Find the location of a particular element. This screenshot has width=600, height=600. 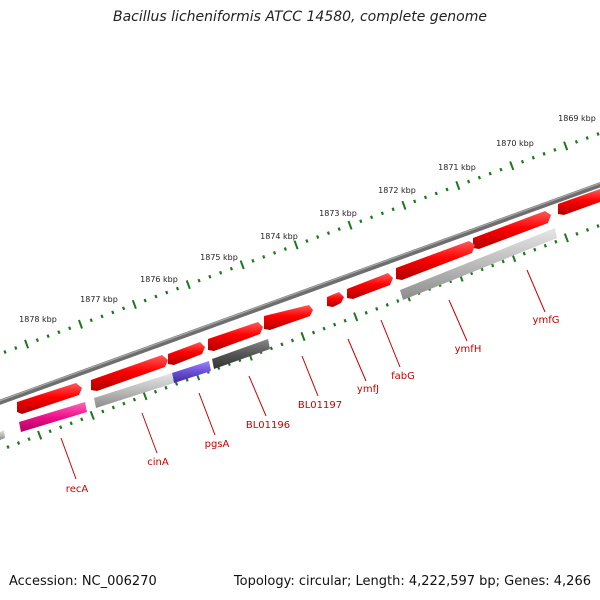

gene-label: ymfG is located at coordinates (546, 320).